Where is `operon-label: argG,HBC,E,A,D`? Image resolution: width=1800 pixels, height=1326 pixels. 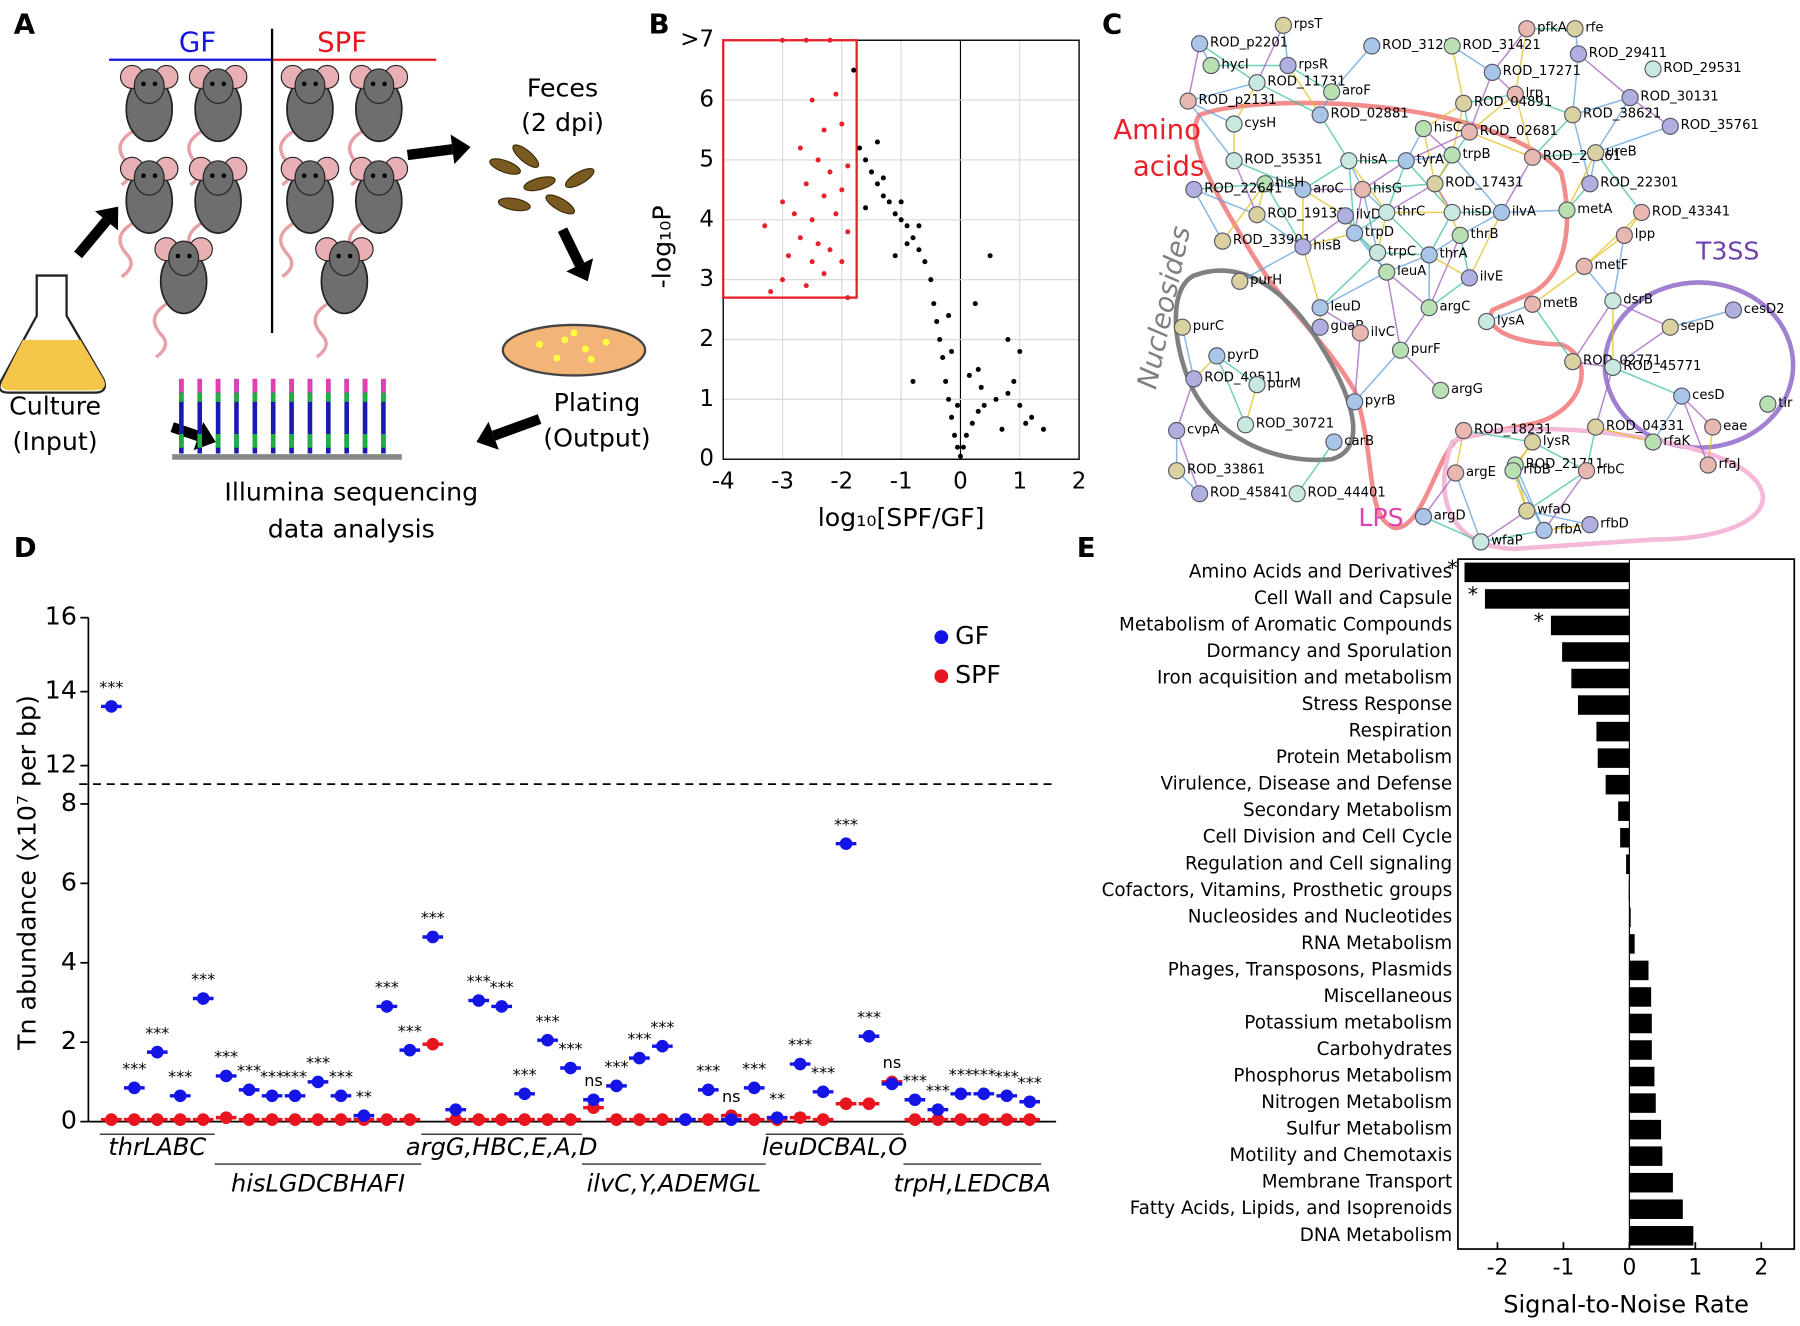 operon-label: argG,HBC,E,A,D is located at coordinates (501, 1147).